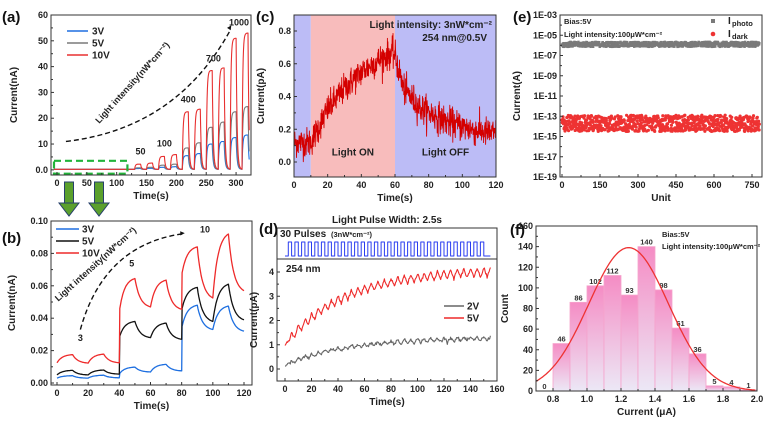 The height and width of the screenshot is (427, 775). What do you see at coordinates (39, 221) in the screenshot?
I see `y-tick-label: 0.10` at bounding box center [39, 221].